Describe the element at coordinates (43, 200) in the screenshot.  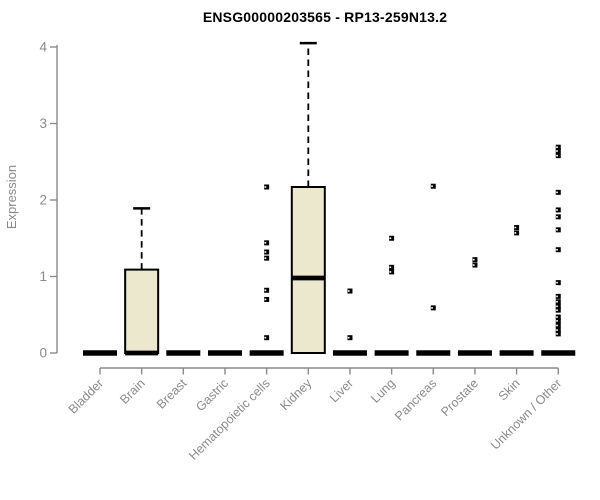
I see `y-tick-label: 2` at that location.